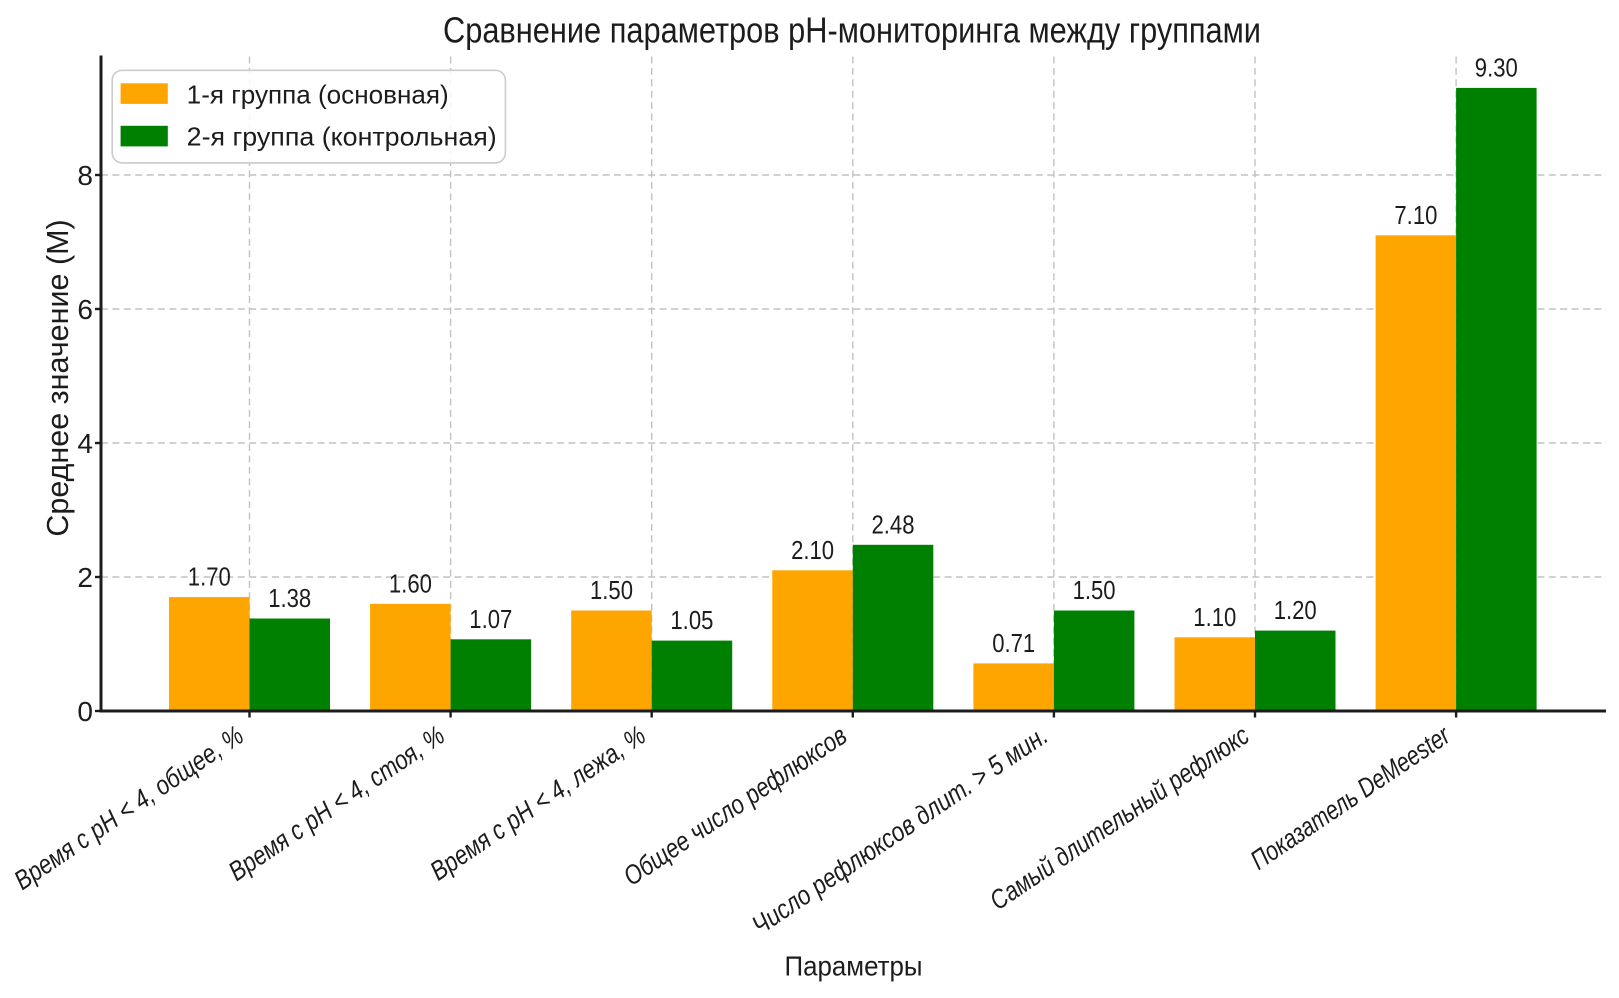  What do you see at coordinates (812, 550) in the screenshot?
I see `svg-text: 2.10` at bounding box center [812, 550].